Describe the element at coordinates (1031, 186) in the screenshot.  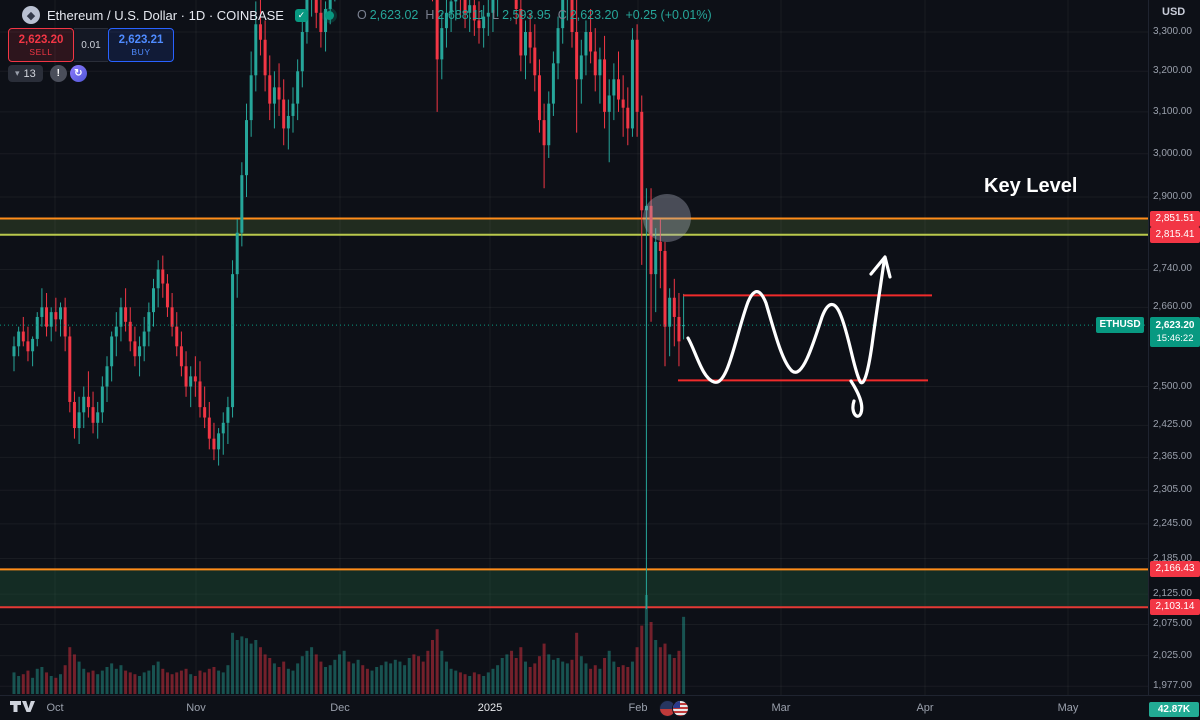
I see `key-level-annotation: Key Level` at that location.